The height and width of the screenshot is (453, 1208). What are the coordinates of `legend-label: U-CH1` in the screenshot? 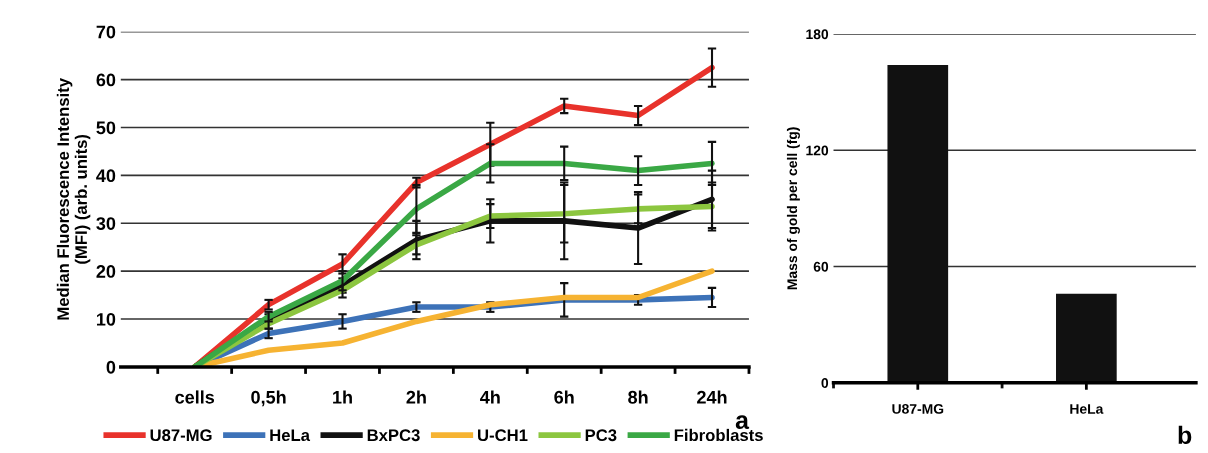 It's located at (503, 435).